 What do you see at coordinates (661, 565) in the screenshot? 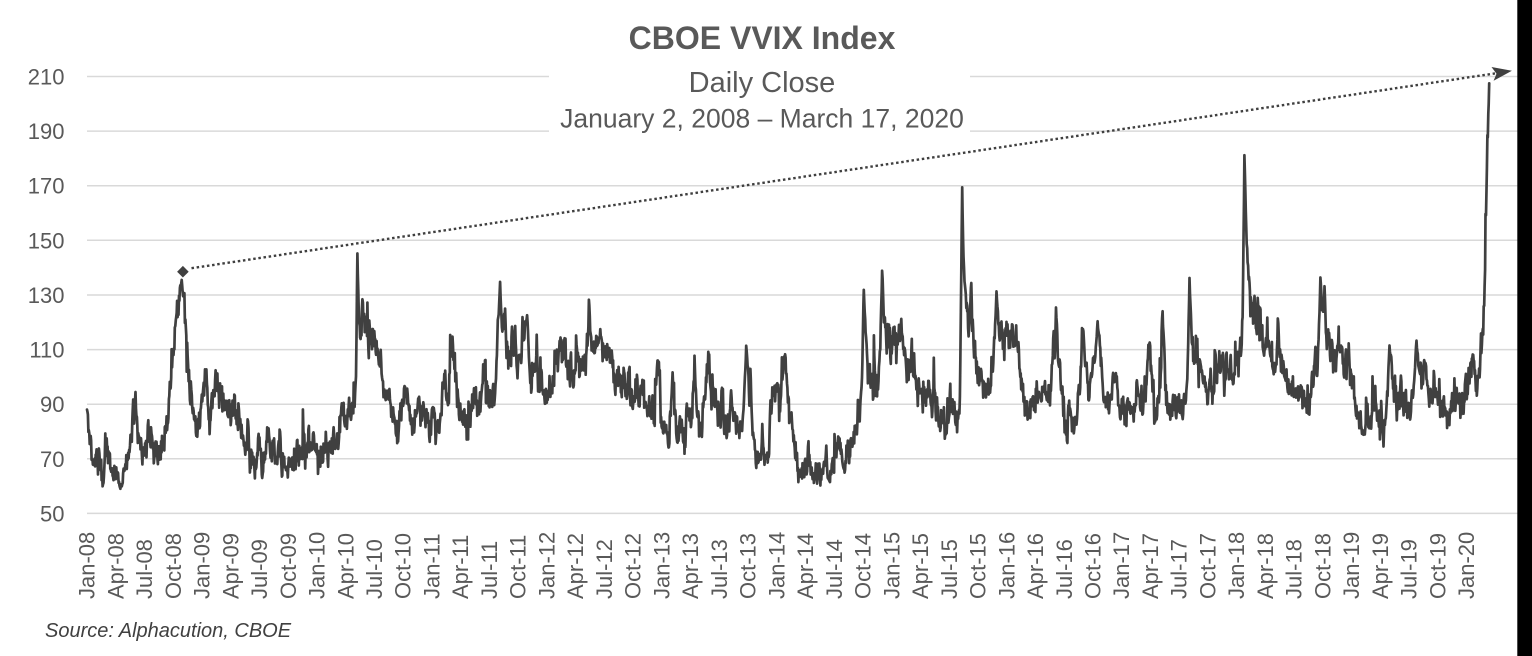
I see `svg-text: Jan-13` at bounding box center [661, 565].